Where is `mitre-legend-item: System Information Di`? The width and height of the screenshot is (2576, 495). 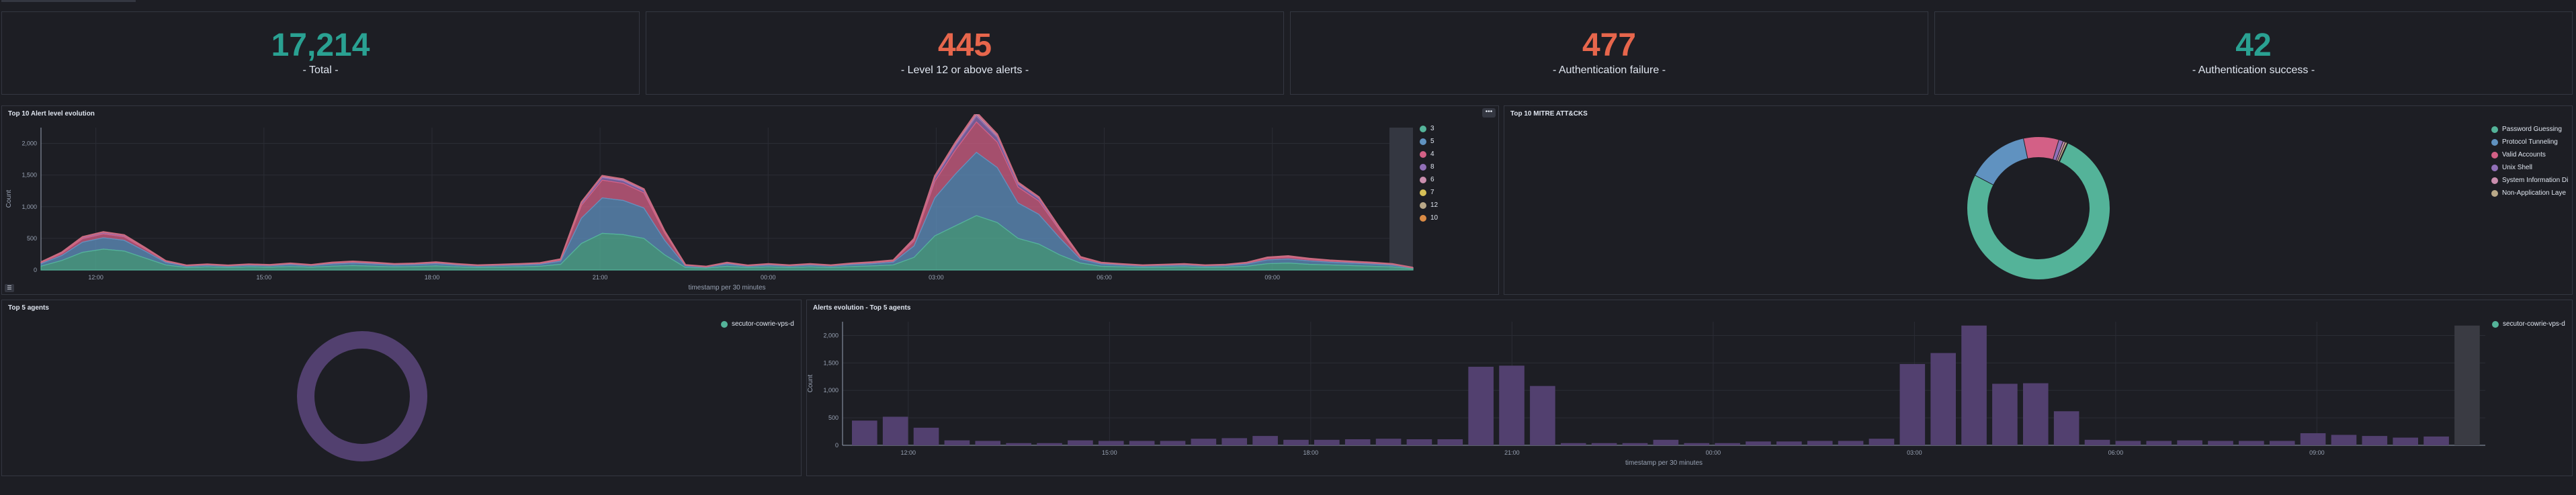
mitre-legend-item: System Information Di is located at coordinates (2529, 181).